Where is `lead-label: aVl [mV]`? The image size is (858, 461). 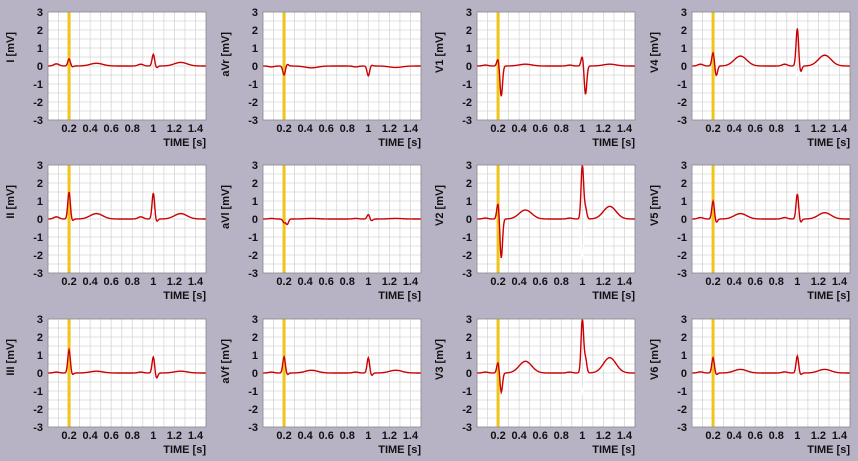
lead-label: aVl [mV] is located at coordinates (226, 207).